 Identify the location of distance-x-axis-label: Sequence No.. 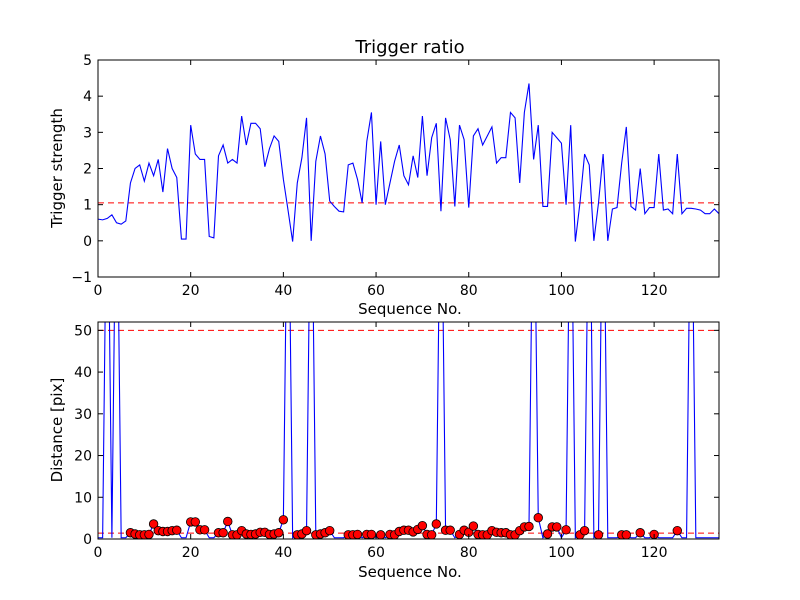
(410, 572).